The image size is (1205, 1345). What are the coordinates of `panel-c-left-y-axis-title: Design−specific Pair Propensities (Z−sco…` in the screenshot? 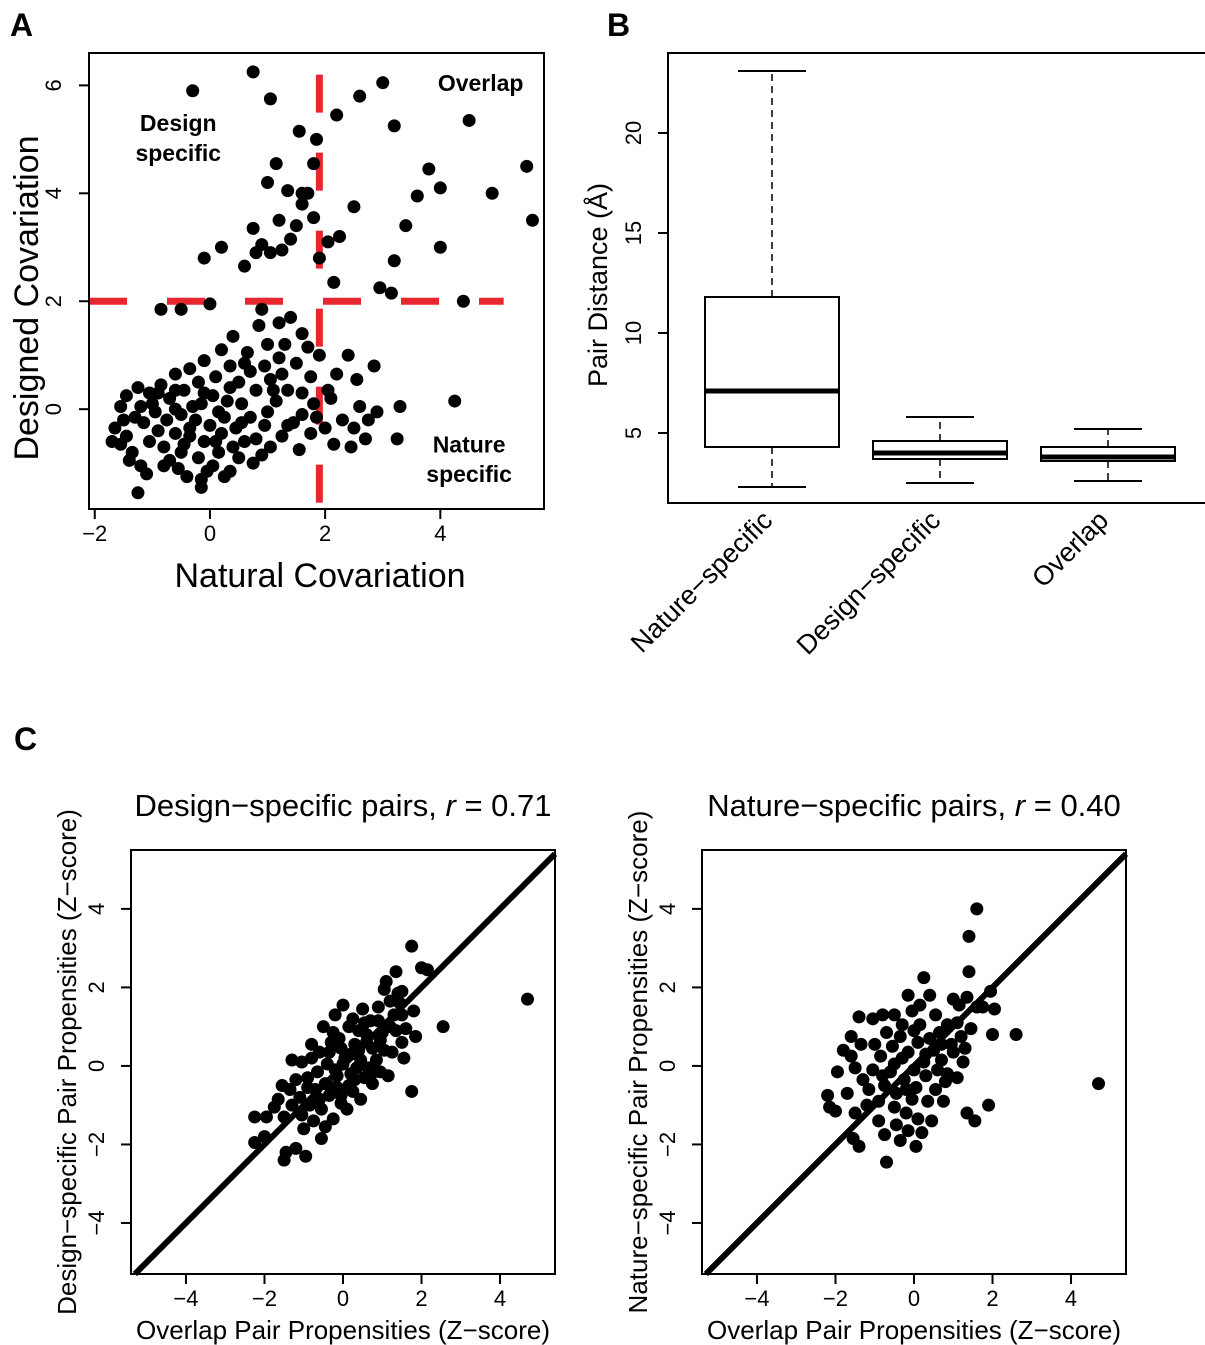 It's located at (67, 1062).